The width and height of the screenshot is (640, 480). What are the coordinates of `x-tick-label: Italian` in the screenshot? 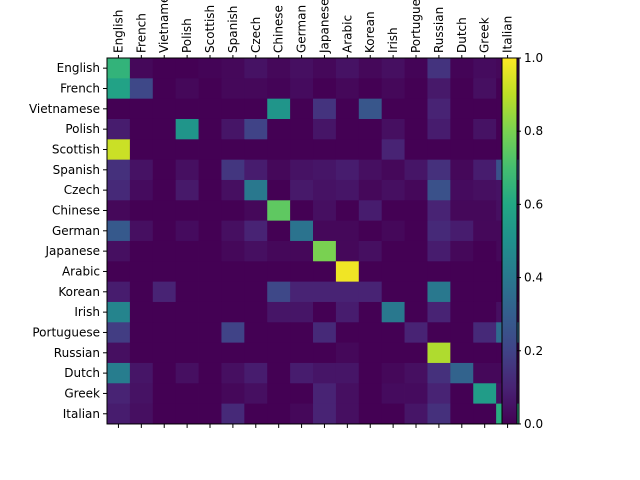 It's located at (508, 34).